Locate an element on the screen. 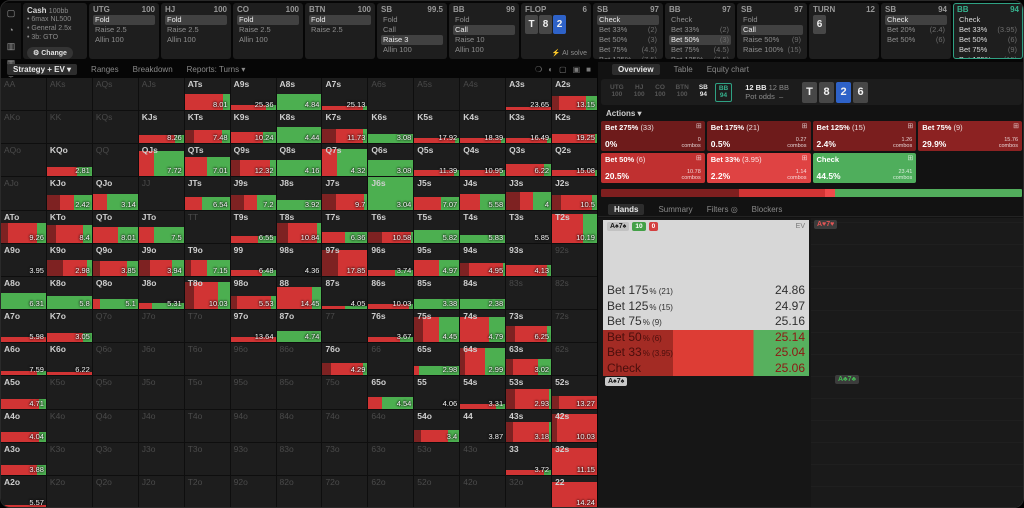 This screenshot has width=1024, height=508. matrix-cell-85o: 85o is located at coordinates (299, 392).